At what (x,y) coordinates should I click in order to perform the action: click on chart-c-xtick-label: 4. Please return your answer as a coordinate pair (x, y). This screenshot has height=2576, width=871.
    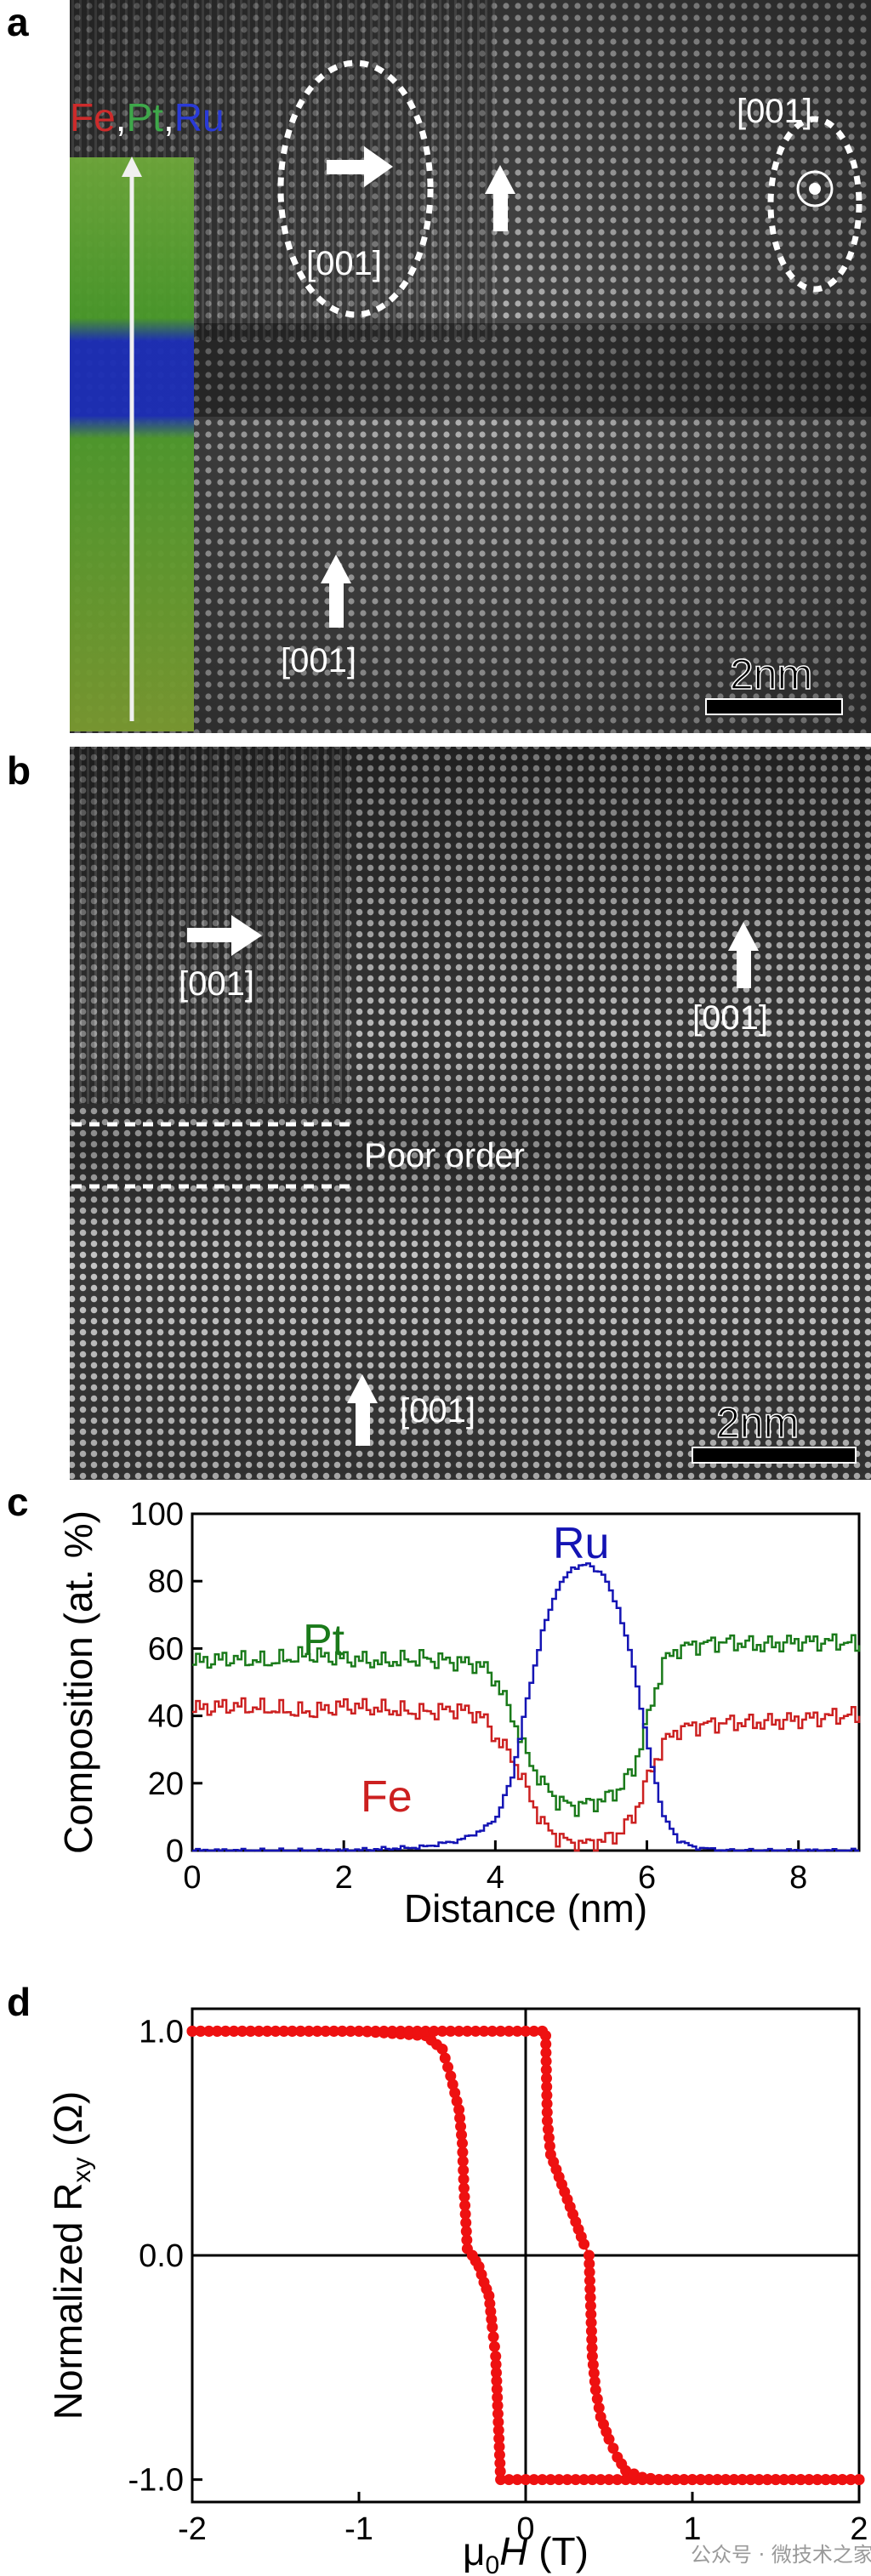
    Looking at the image, I should click on (495, 1878).